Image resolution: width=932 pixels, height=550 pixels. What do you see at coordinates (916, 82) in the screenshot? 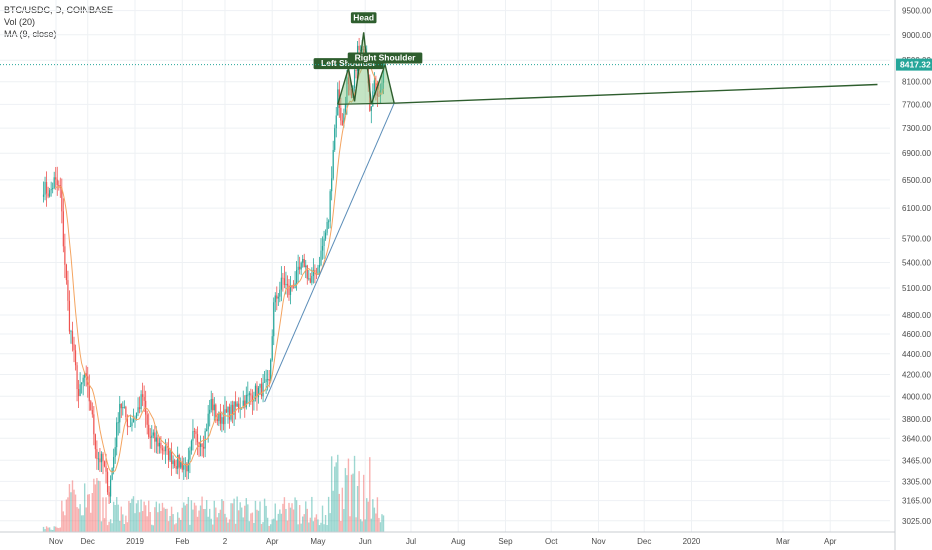
I see `y-tick-label: 8100.00` at bounding box center [916, 82].